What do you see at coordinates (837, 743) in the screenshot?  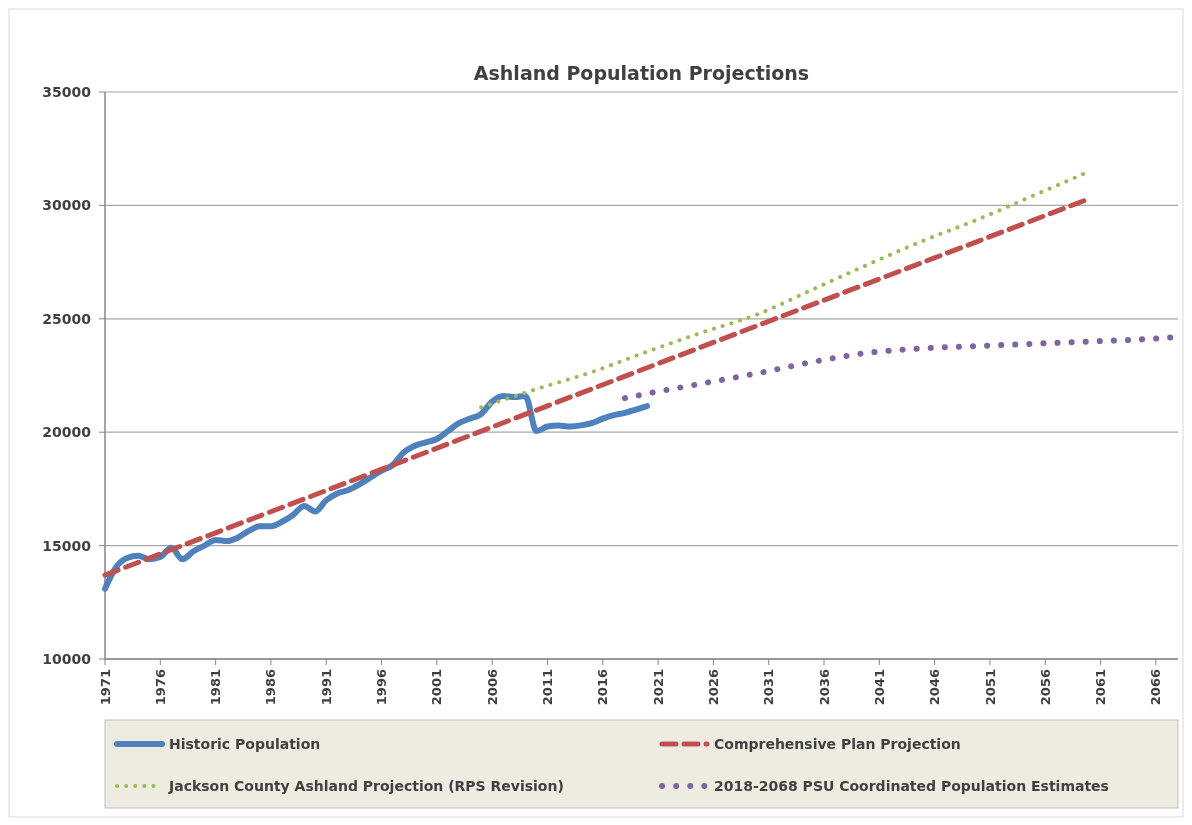 I see `legend-label: Comprehensive Plan Projection` at bounding box center [837, 743].